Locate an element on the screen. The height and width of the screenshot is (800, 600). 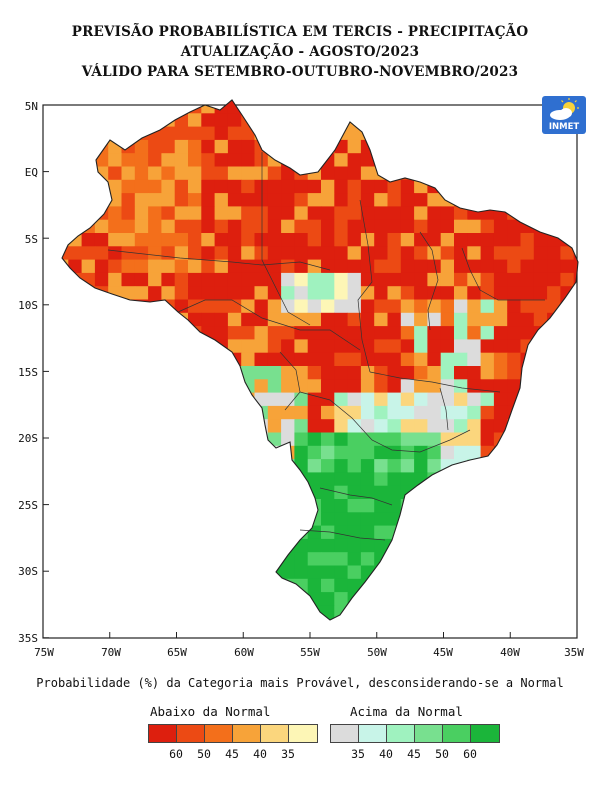
legend-below-title: Abaixo da Normal is located at coordinates (210, 711).